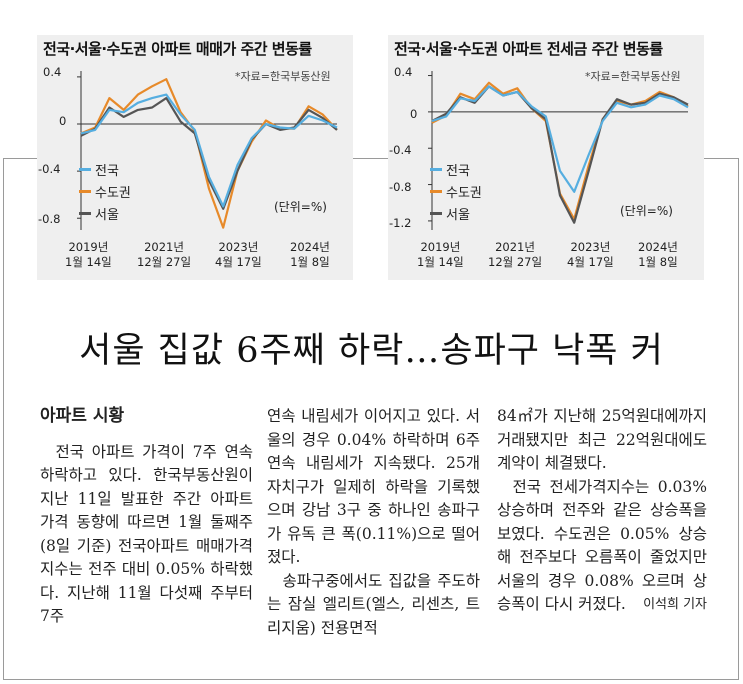  I want to click on series-line-seoul, so click(560, 154).